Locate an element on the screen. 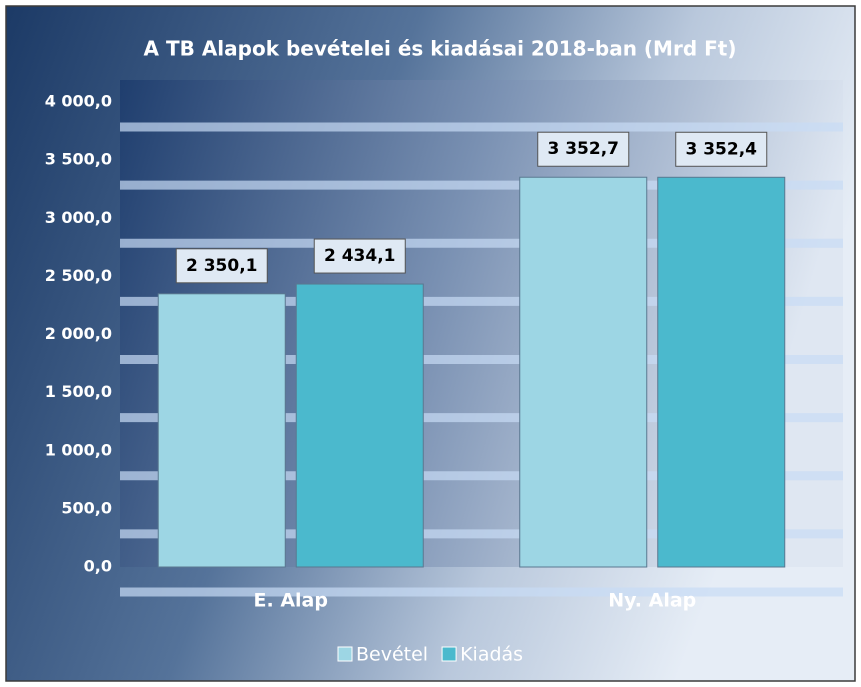  y-tick-label: 0,0 is located at coordinates (98, 566).